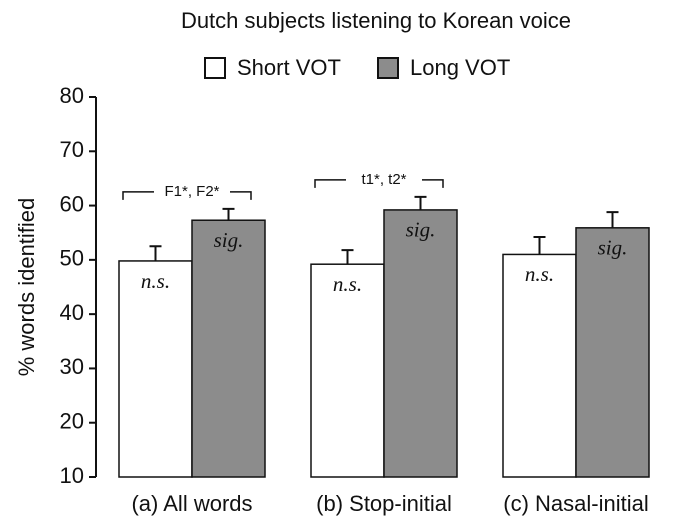  I want to click on y-tick-label: 70, so click(72, 149).